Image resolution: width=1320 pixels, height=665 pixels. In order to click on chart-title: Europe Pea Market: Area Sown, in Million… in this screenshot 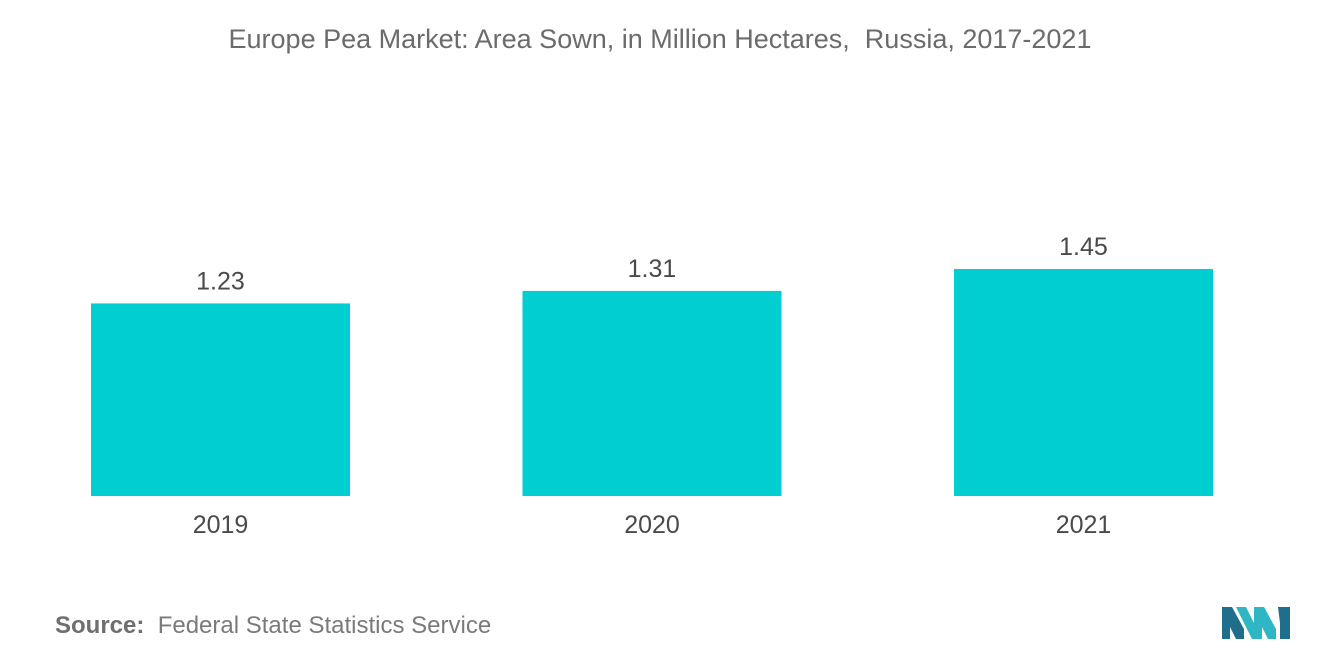, I will do `click(660, 39)`.